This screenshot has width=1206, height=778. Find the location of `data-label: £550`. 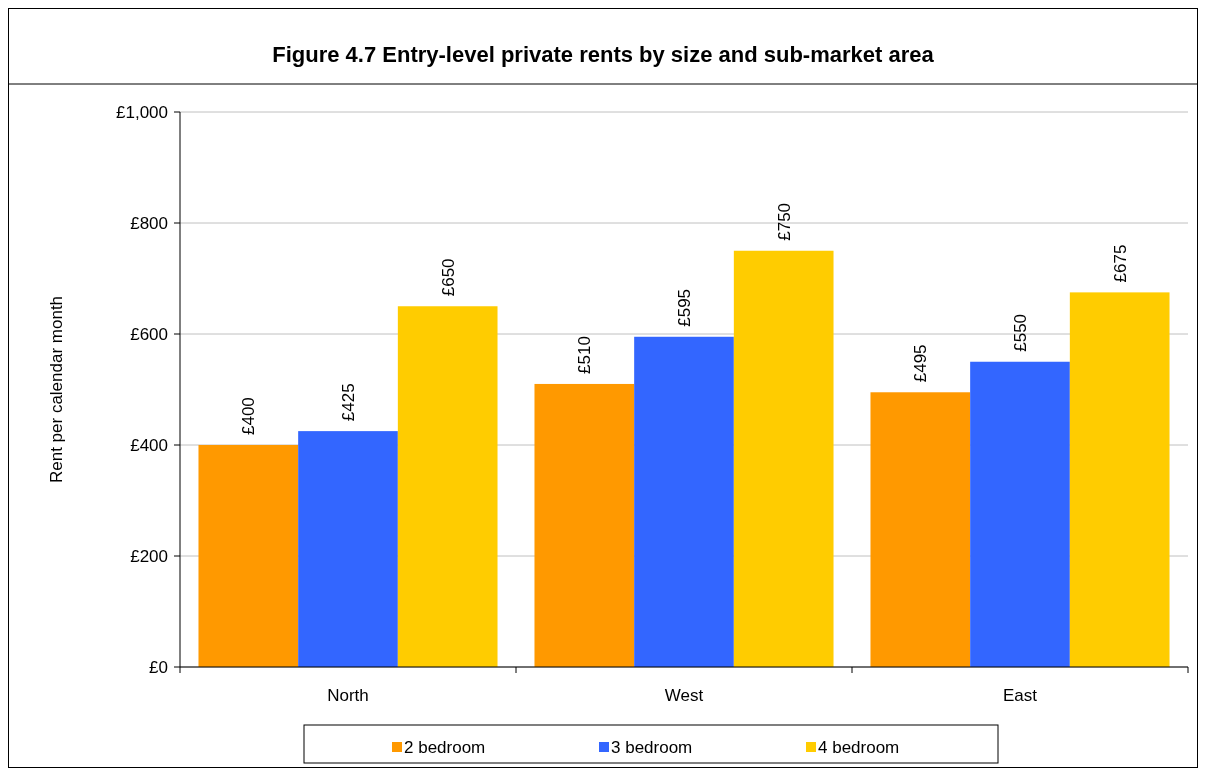

data-label: £550 is located at coordinates (1020, 332).